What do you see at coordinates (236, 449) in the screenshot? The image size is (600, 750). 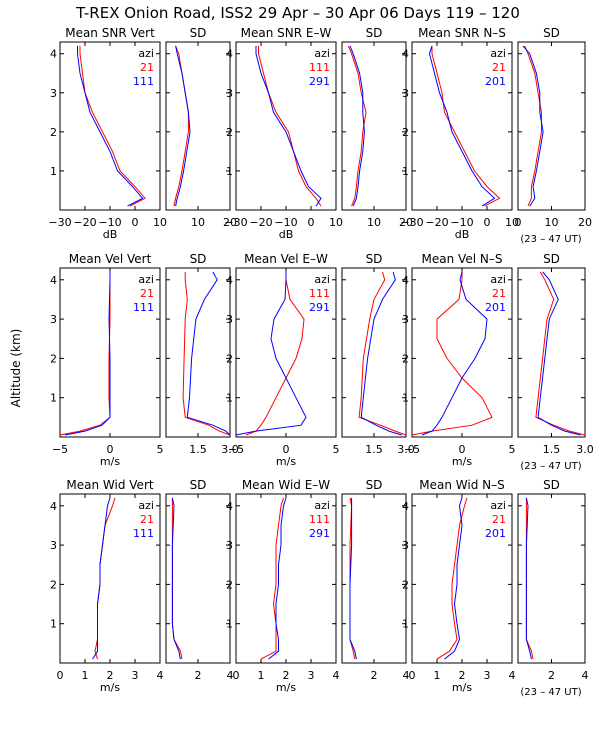 I see `x-tick-label: −5` at bounding box center [236, 449].